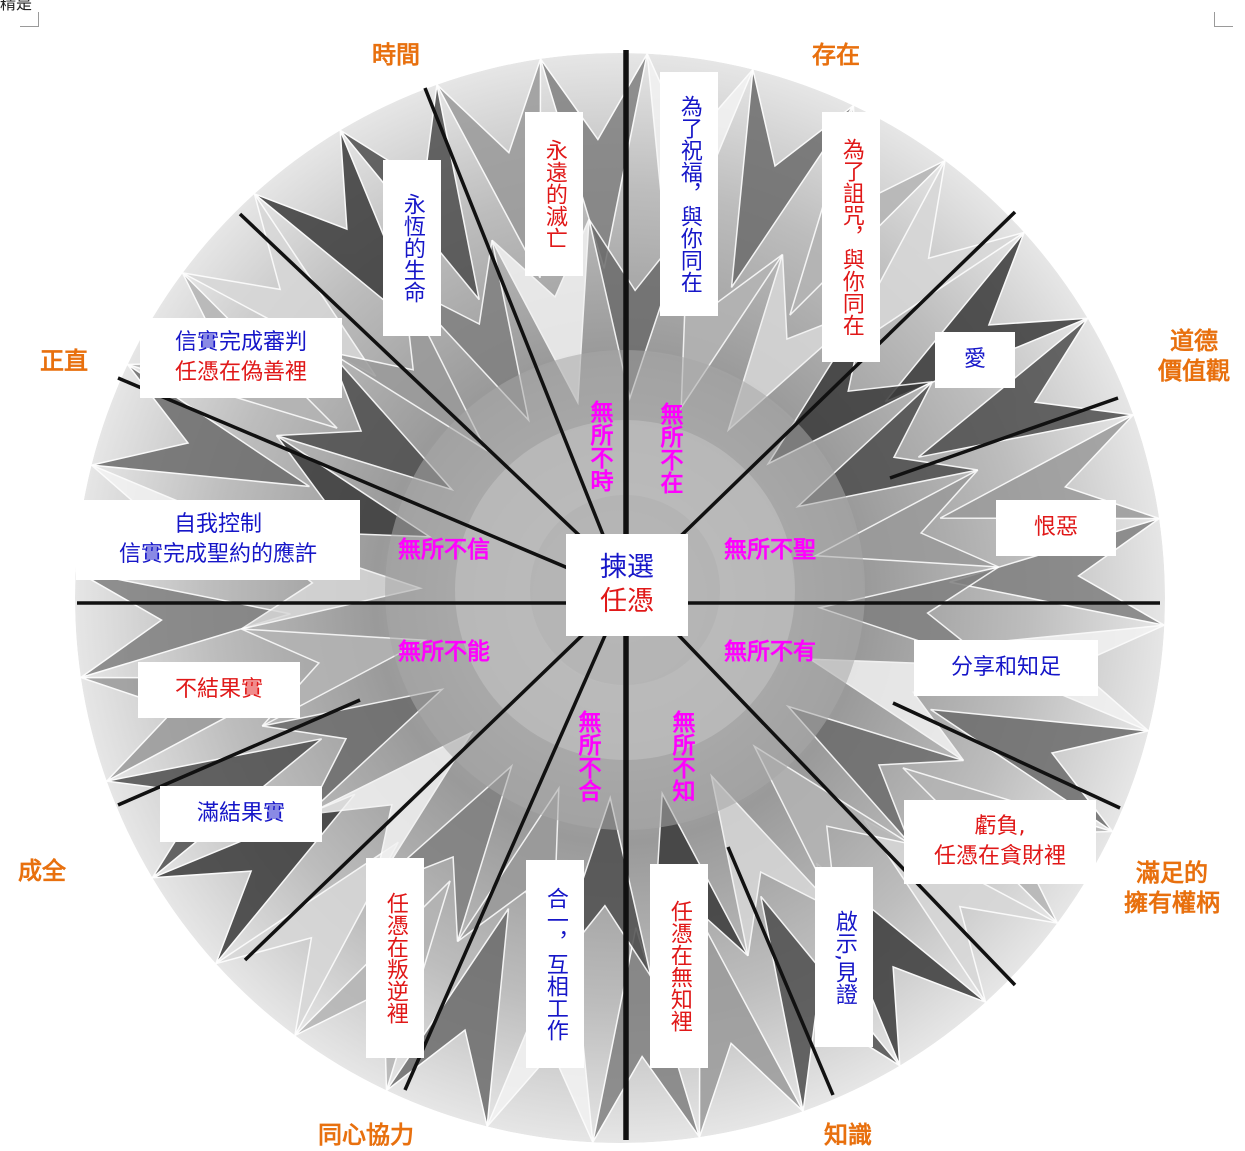 Image resolution: width=1245 pixels, height=1151 pixels. Describe the element at coordinates (1000, 842) in the screenshot. I see `box-lack: 虧負, 任憑在貪財裡` at that location.